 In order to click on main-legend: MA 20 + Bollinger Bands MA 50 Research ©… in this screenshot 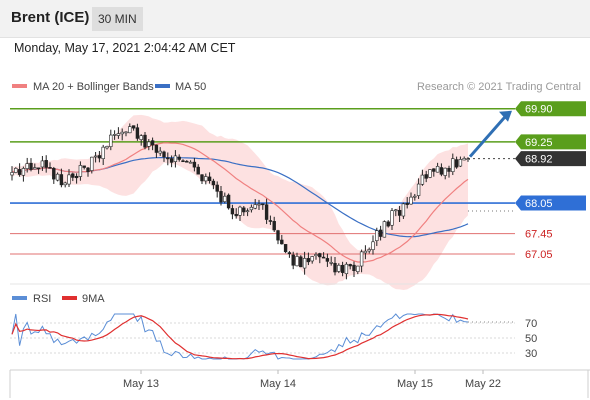, I will do `click(296, 87)`.